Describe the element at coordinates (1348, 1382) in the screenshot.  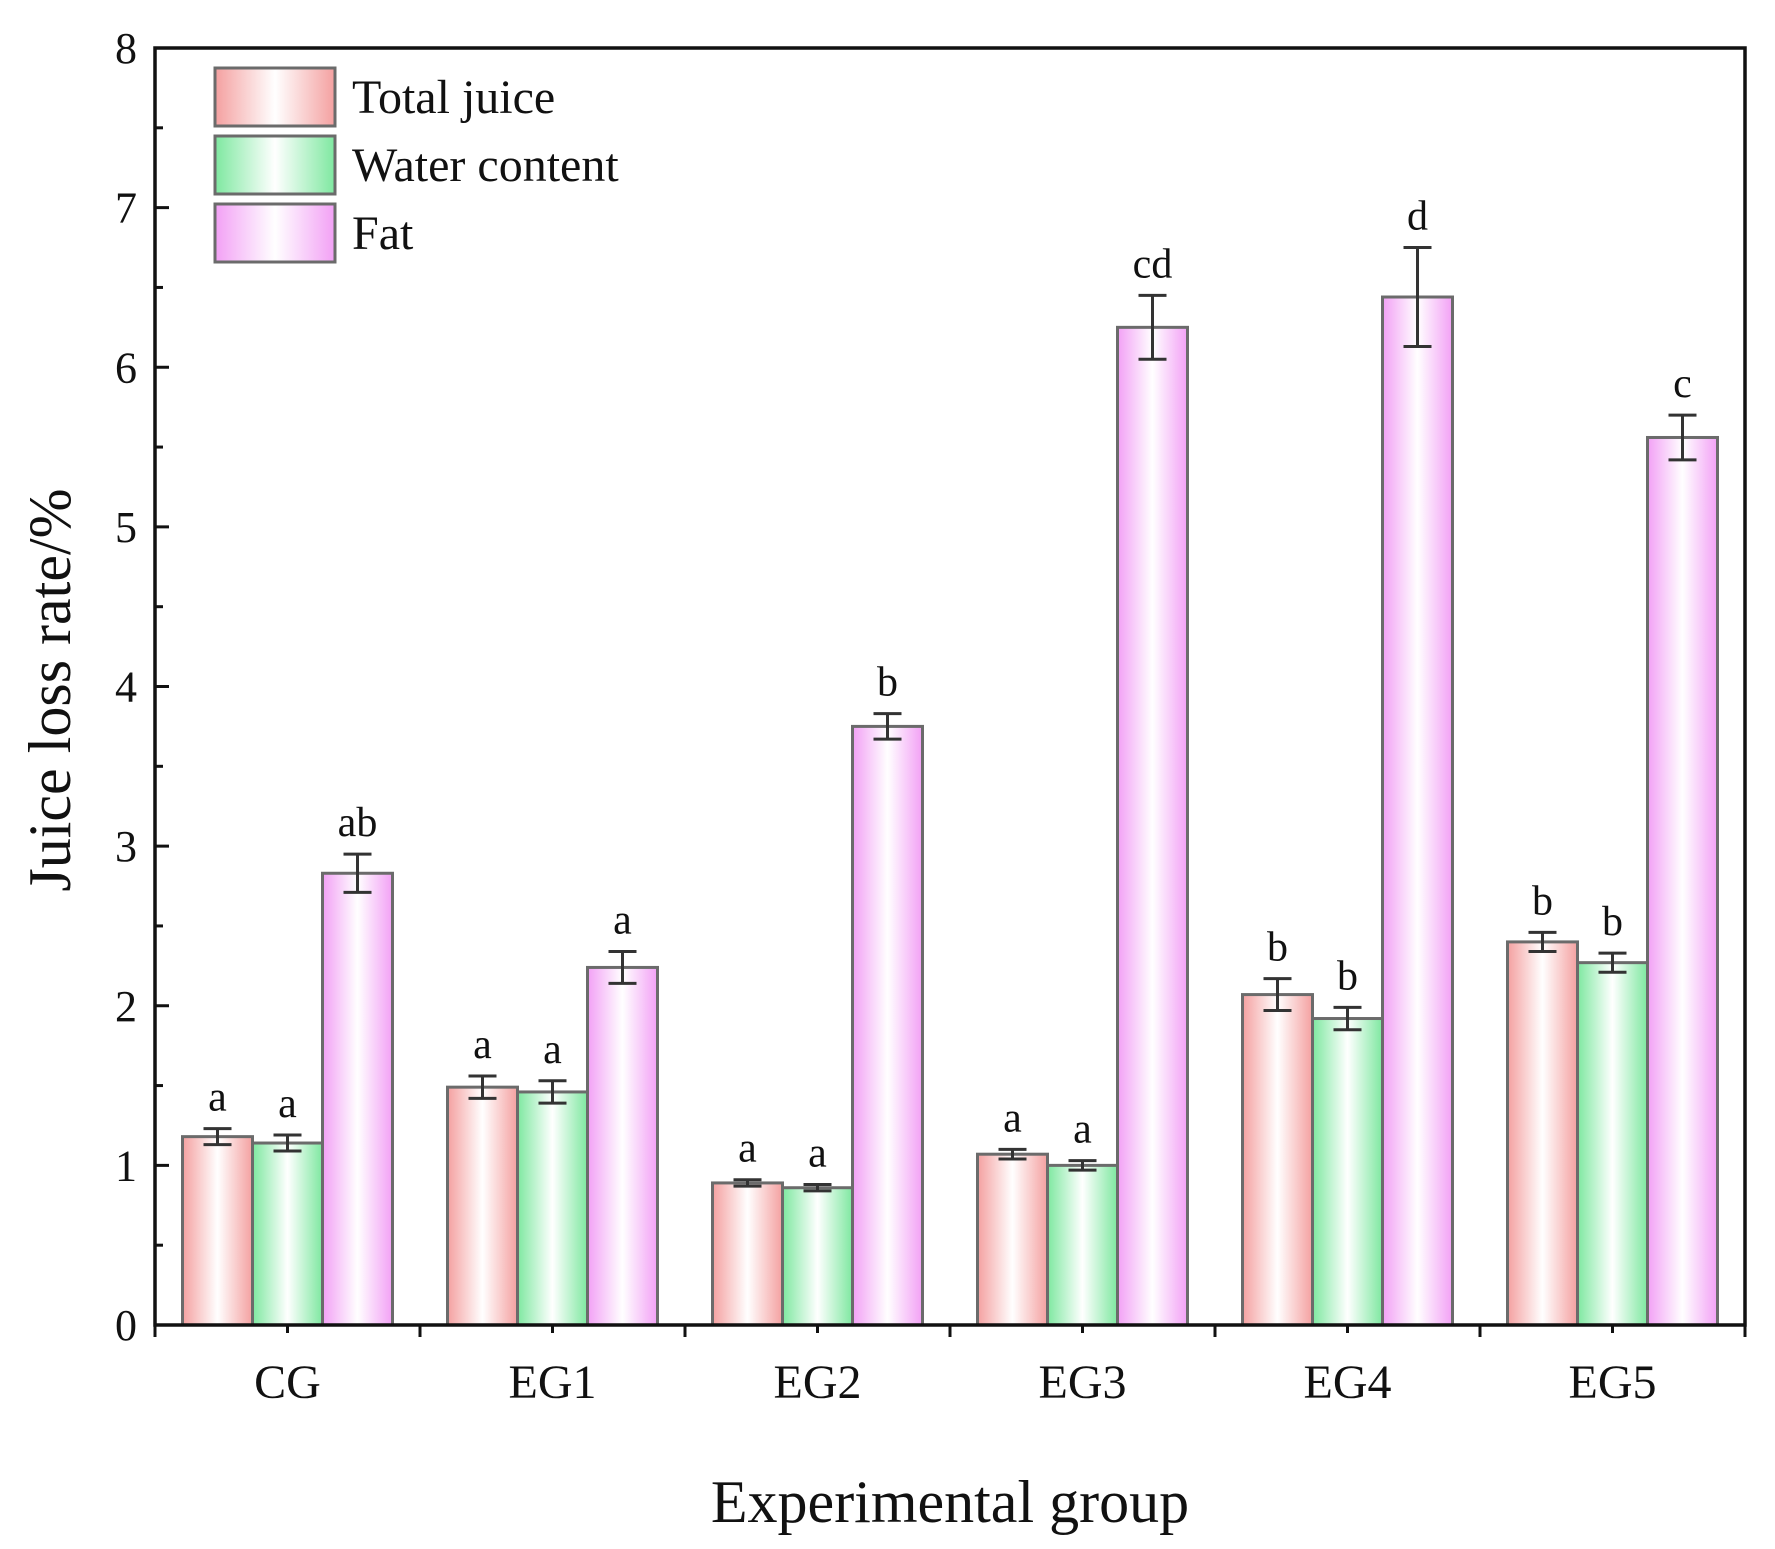
I see `x-tick-label: EG4` at that location.